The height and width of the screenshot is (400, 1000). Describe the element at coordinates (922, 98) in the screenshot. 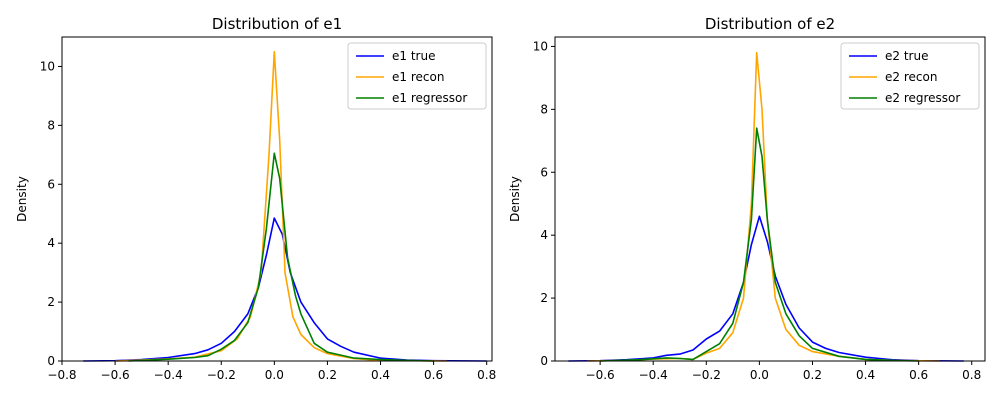

I see `legend-label: e2 regressor` at that location.